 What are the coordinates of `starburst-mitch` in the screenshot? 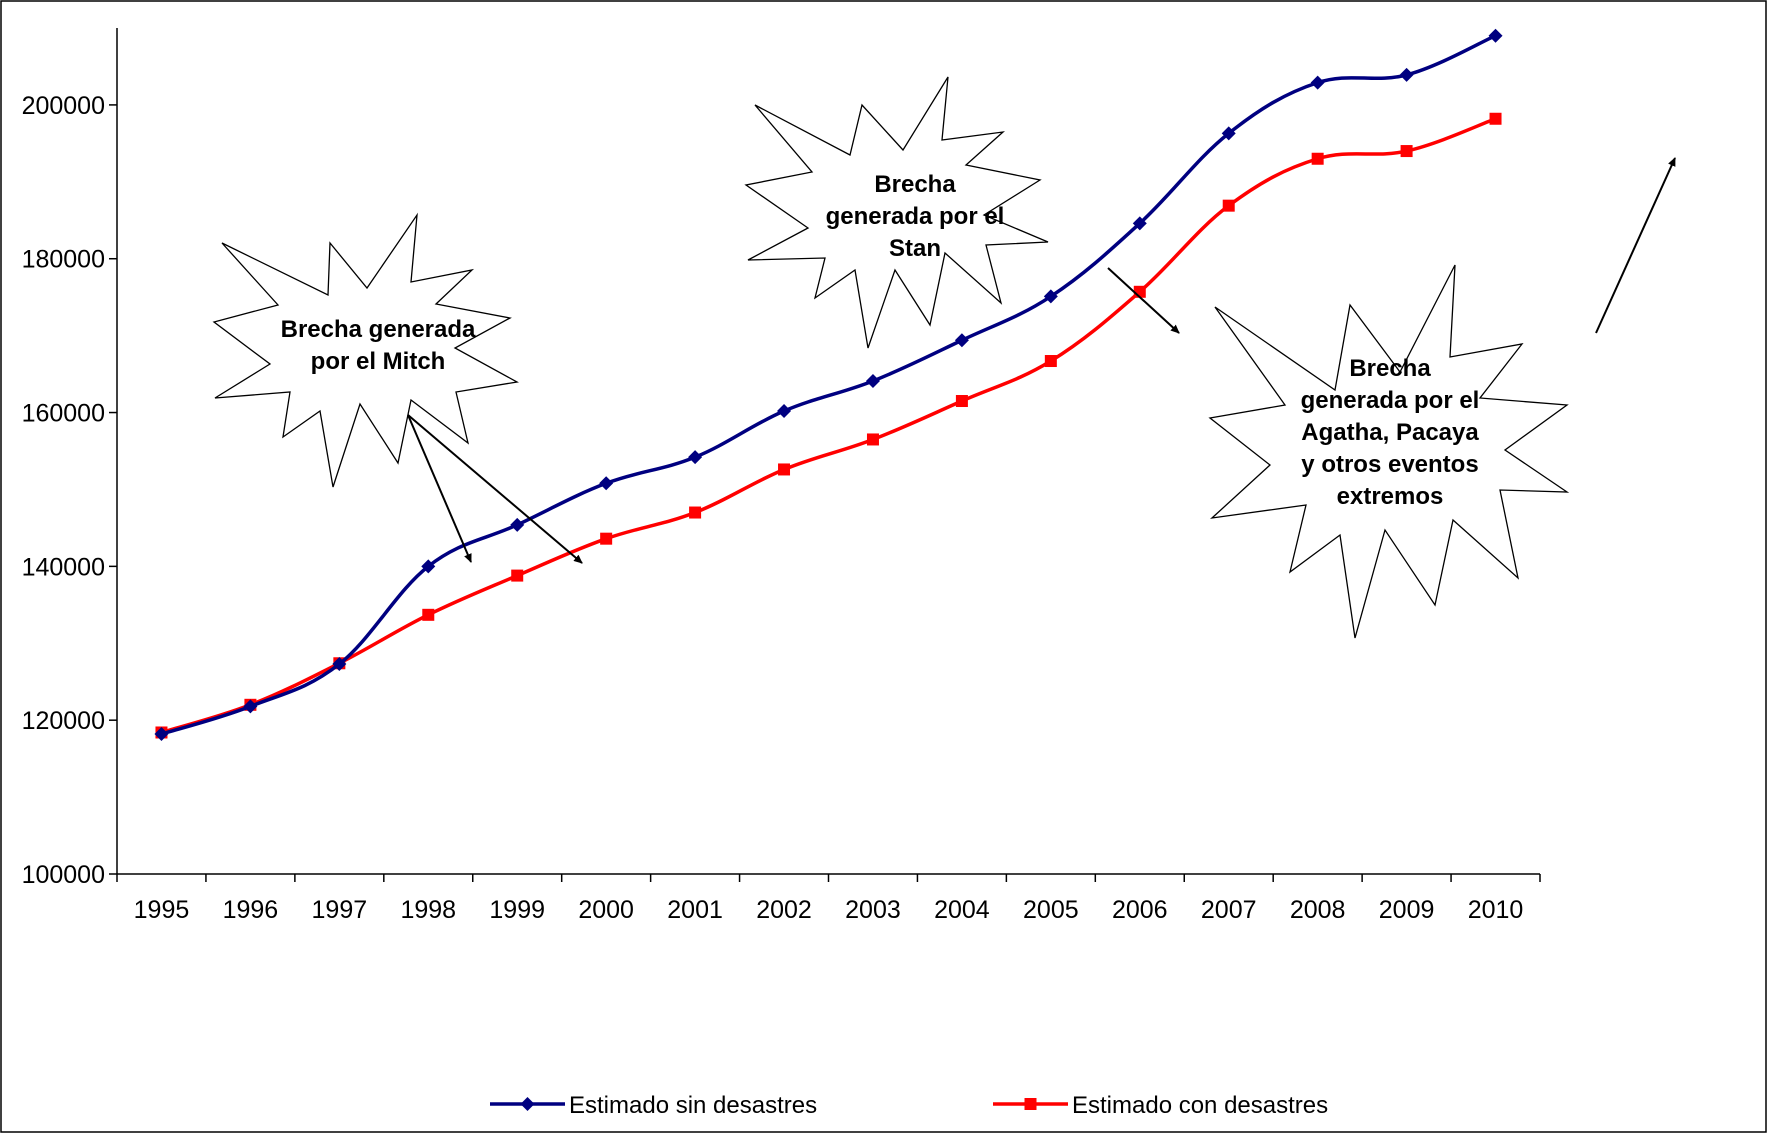 It's located at (365, 350).